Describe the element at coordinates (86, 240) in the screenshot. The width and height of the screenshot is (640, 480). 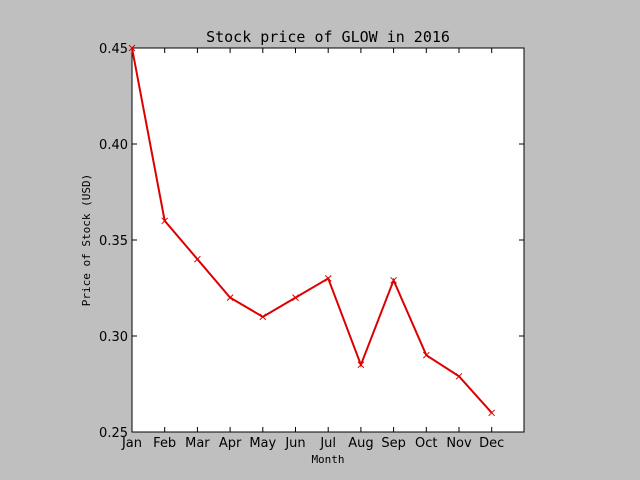
I see `y-axis-label: Price of Stock (USD)` at that location.